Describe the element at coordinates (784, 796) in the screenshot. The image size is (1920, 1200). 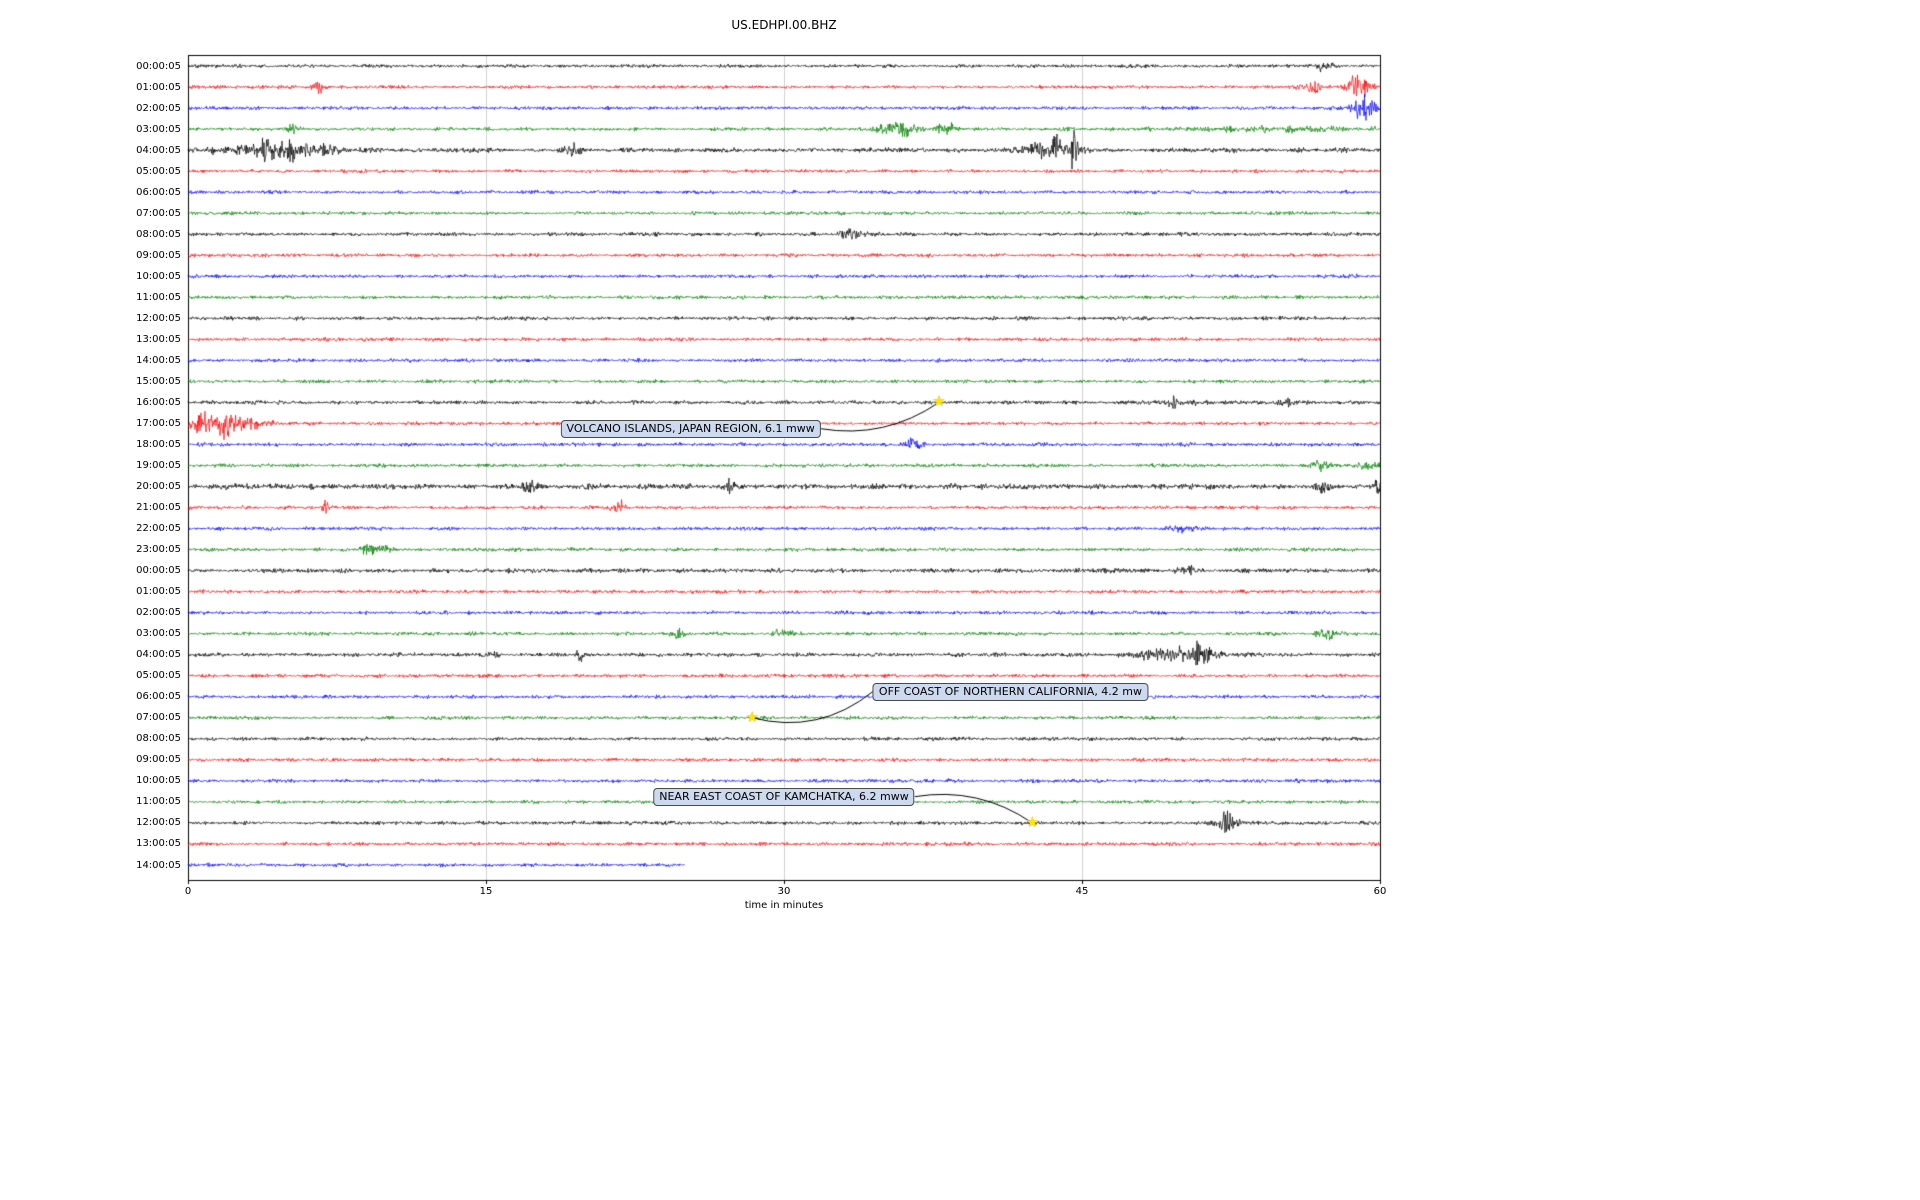
I see `event-annotation: NEAR EAST COAST OF KAMCHATKA, 6.2 mww` at that location.